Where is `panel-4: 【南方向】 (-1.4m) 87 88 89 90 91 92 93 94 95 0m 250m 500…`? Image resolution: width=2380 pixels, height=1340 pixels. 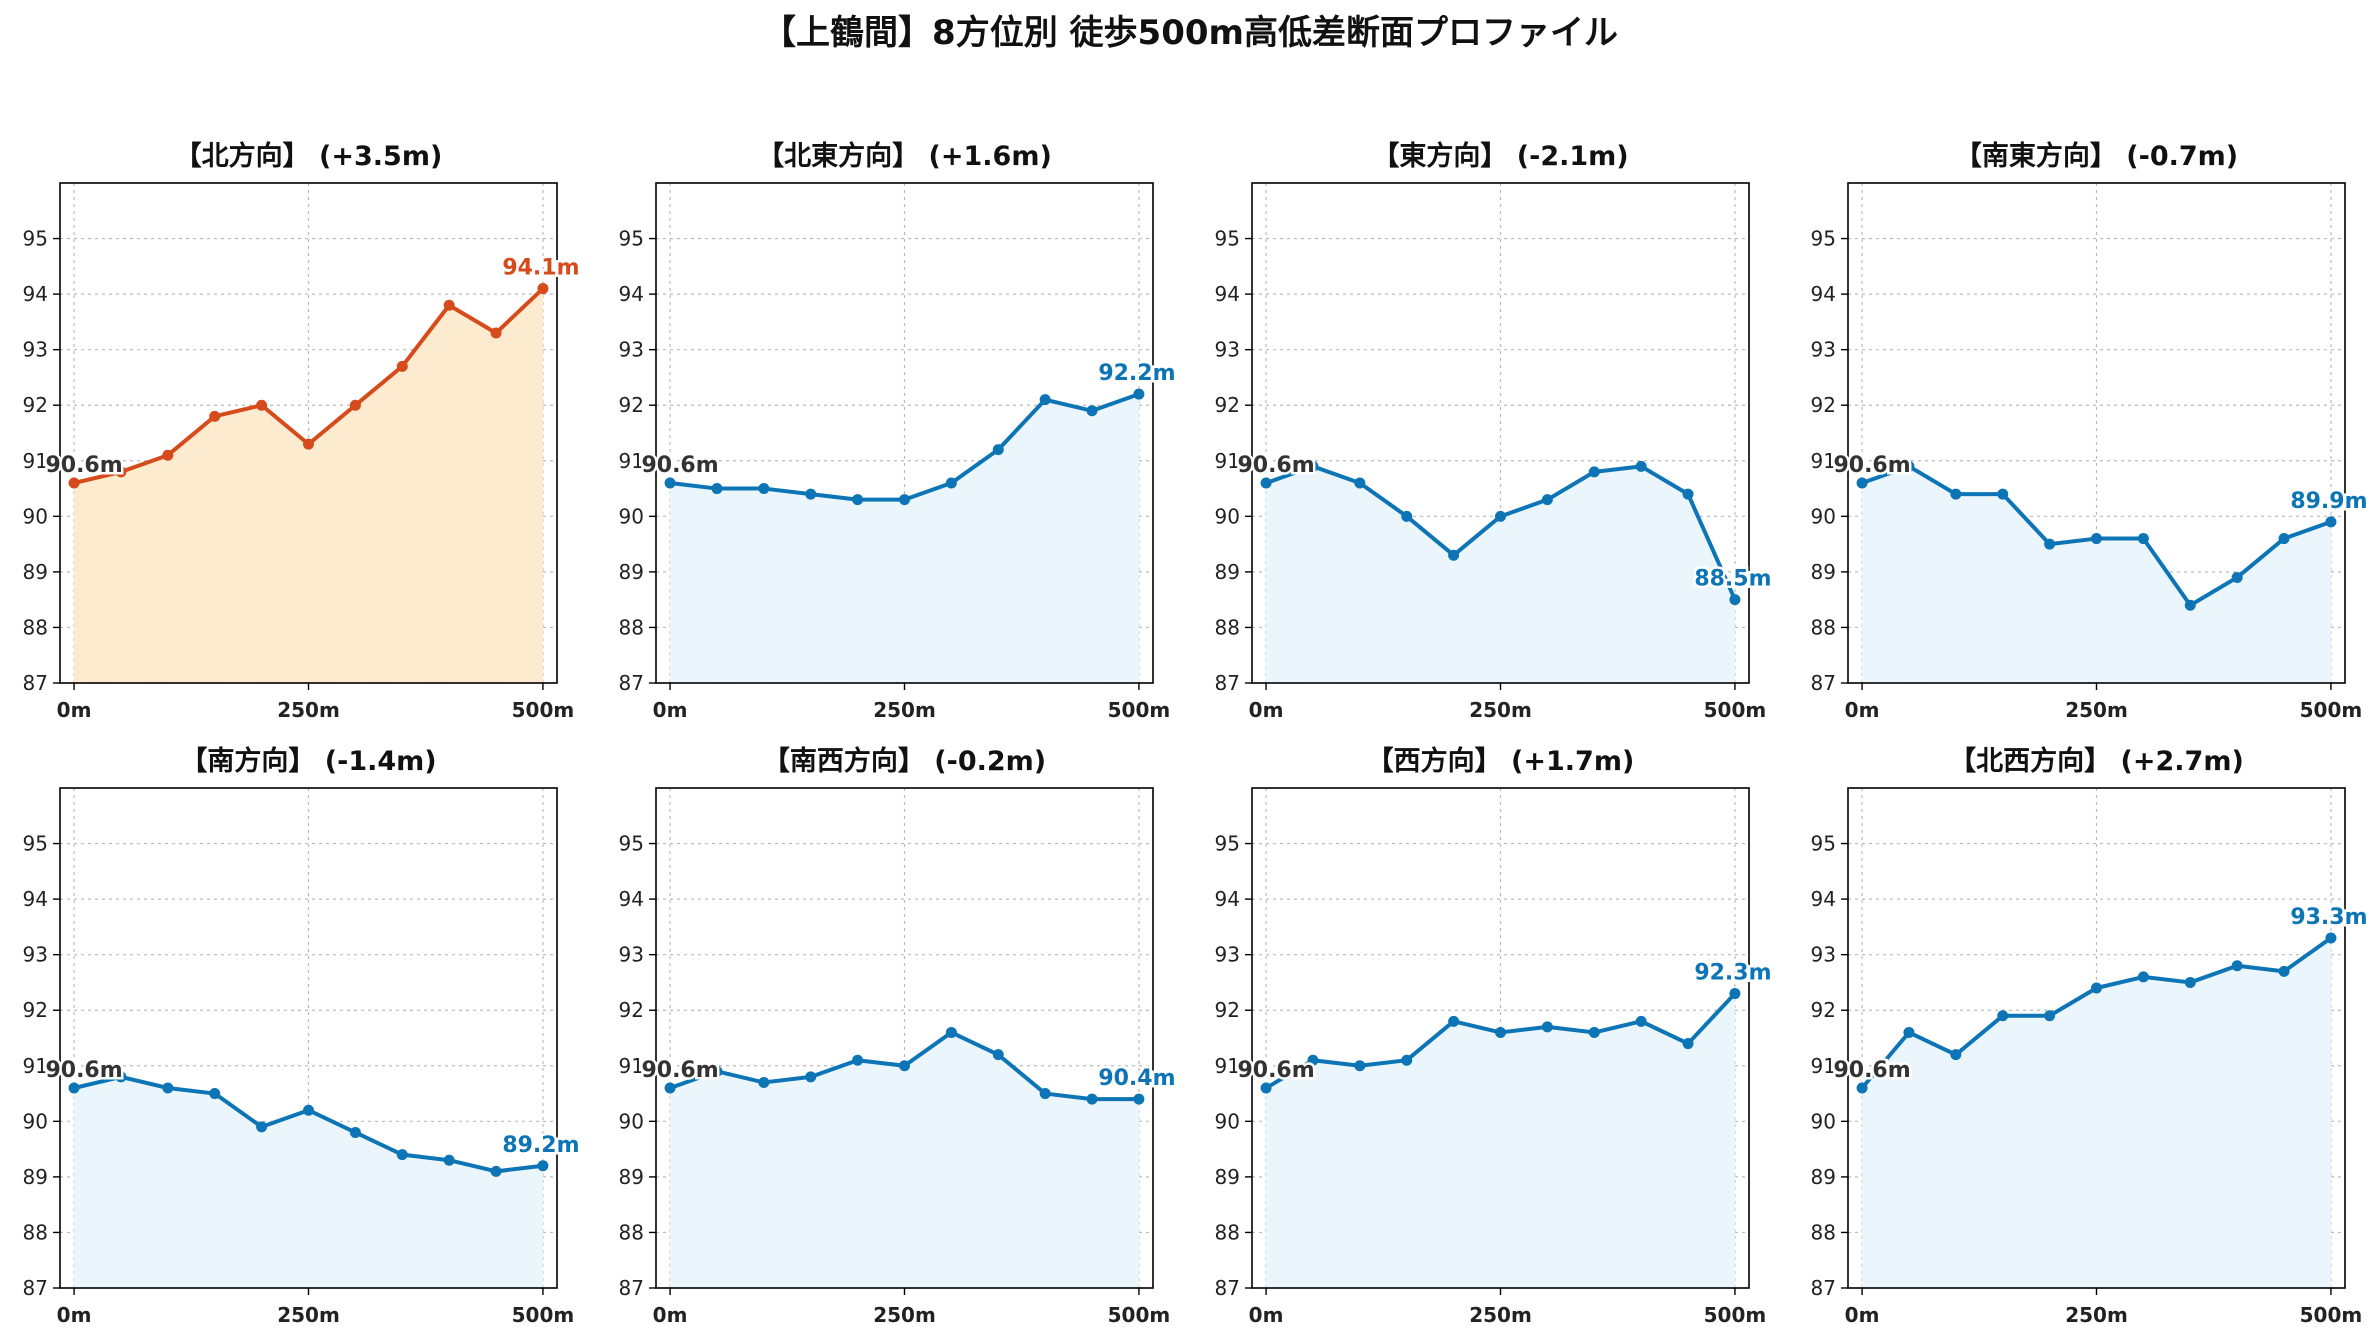
panel-4: 【南方向】 (-1.4m) 87 88 89 90 91 92 93 94 95 0m 250m 500… is located at coordinates (302, 1036).